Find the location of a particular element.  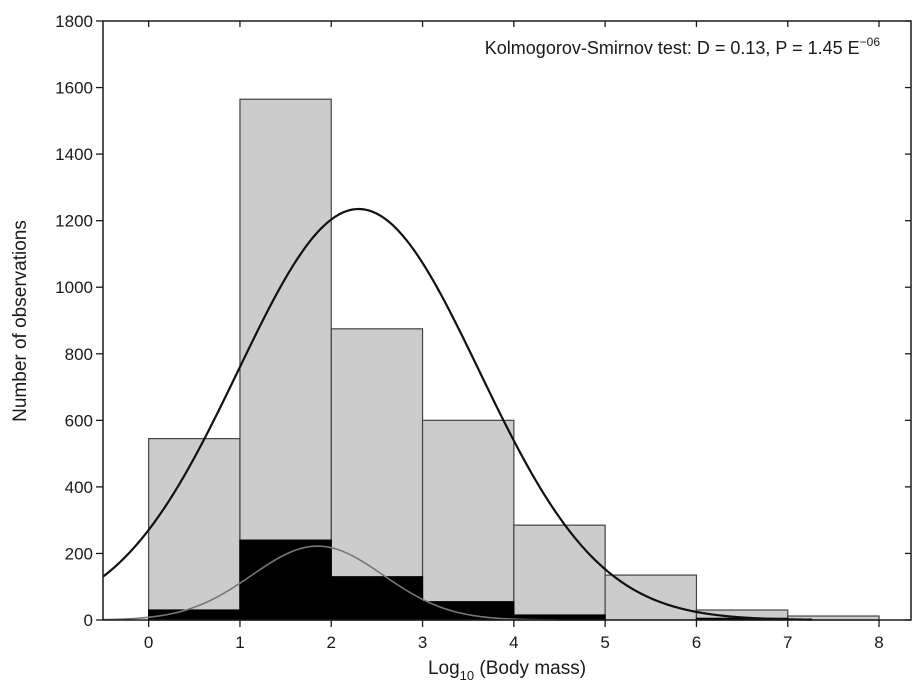

x-tick-label: 3 is located at coordinates (422, 642).